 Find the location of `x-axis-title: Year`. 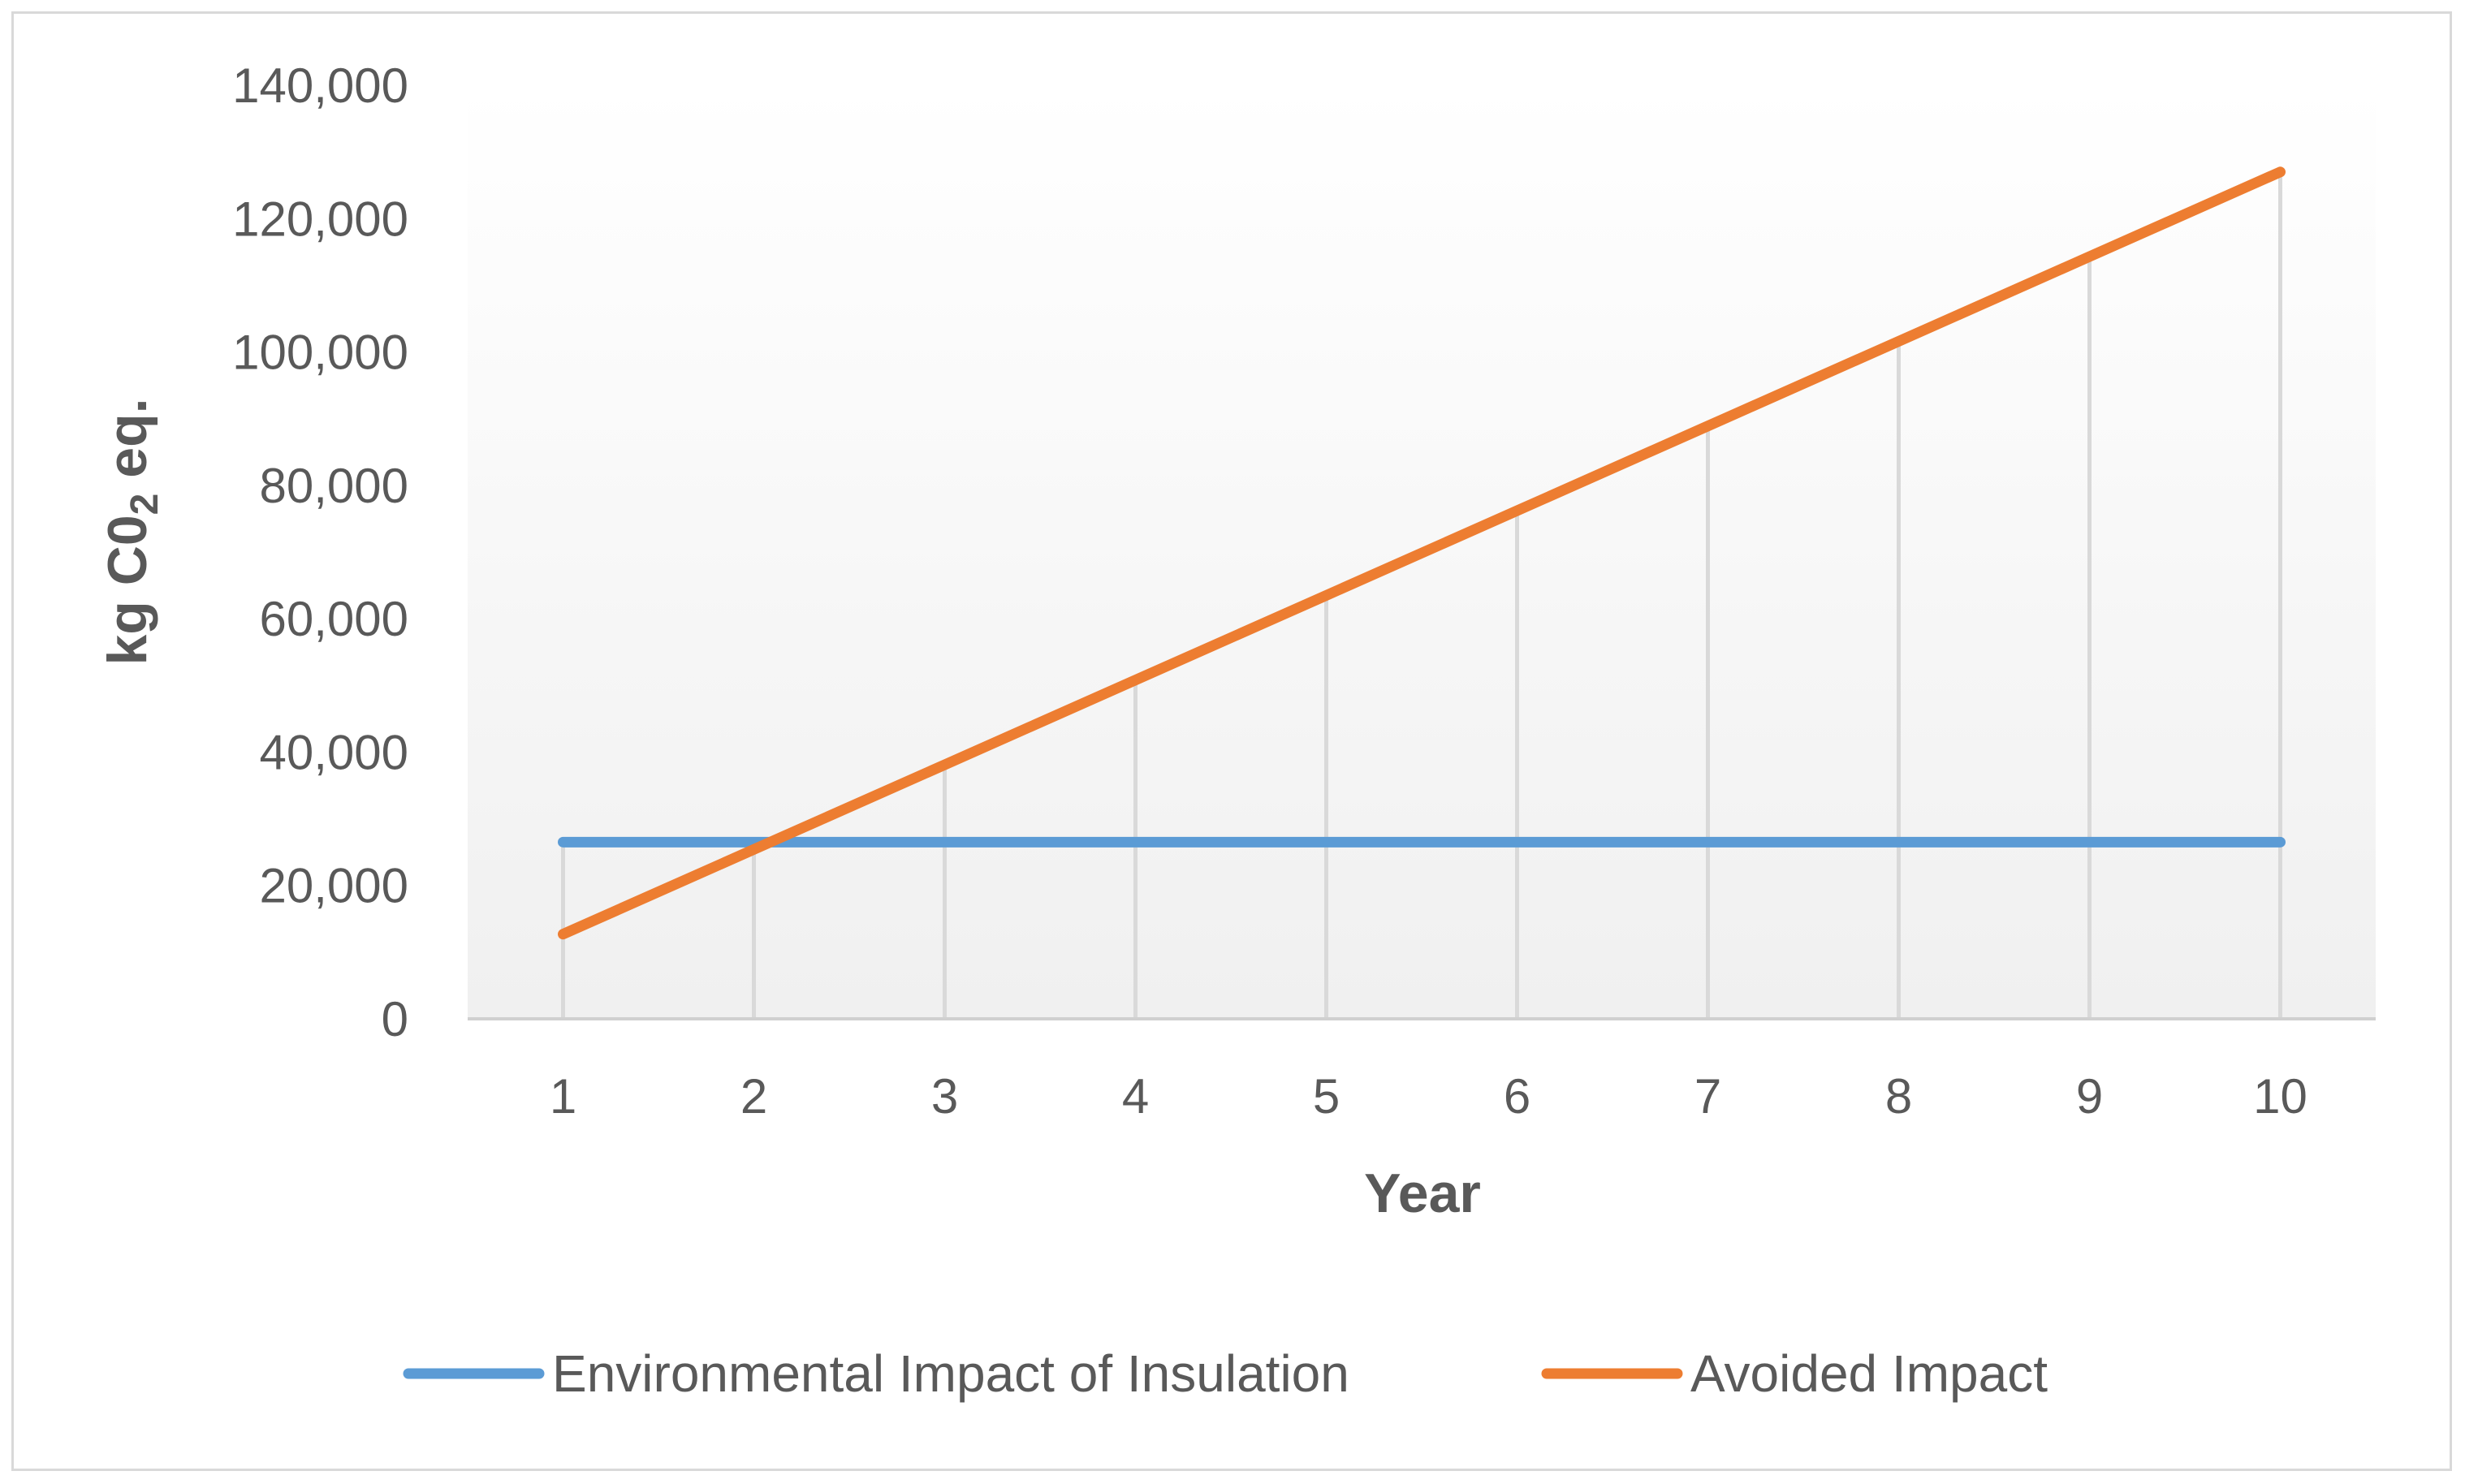

x-axis-title: Year is located at coordinates (1422, 1193).